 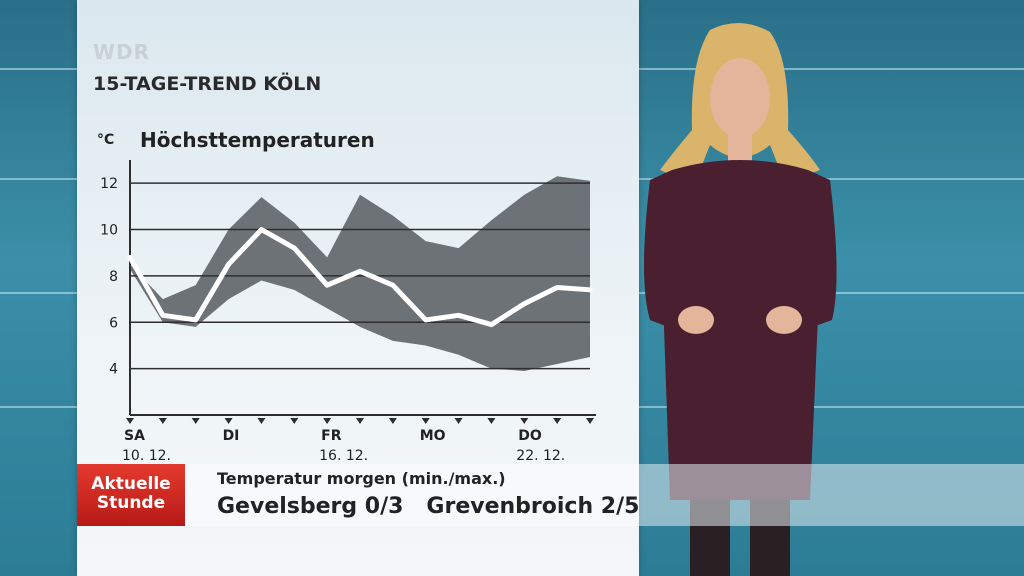 I want to click on y-tick-label: 12, so click(x=109, y=184).